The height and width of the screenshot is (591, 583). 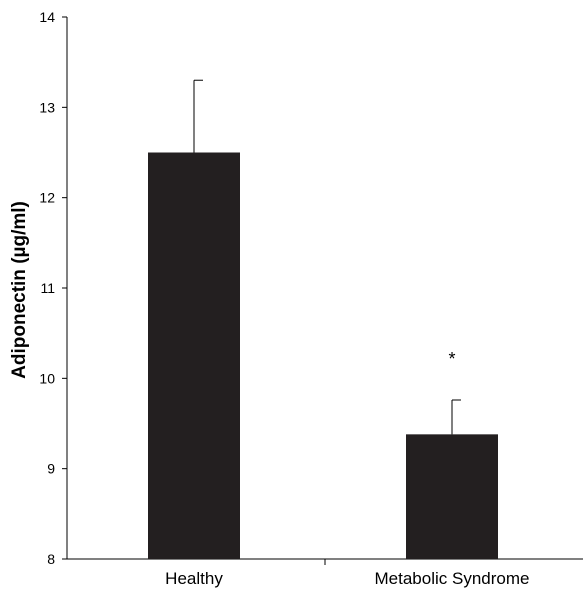 I want to click on y-tick-label: 12, so click(x=47, y=198).